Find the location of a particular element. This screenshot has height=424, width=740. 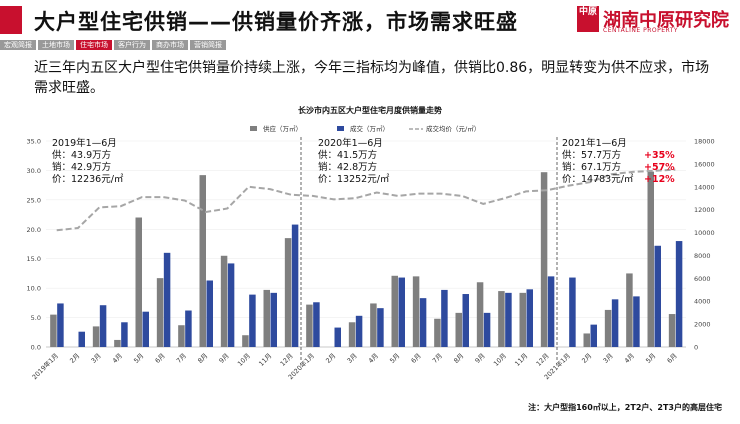

y-left-tick-label: 5.0 is located at coordinates (36, 318).